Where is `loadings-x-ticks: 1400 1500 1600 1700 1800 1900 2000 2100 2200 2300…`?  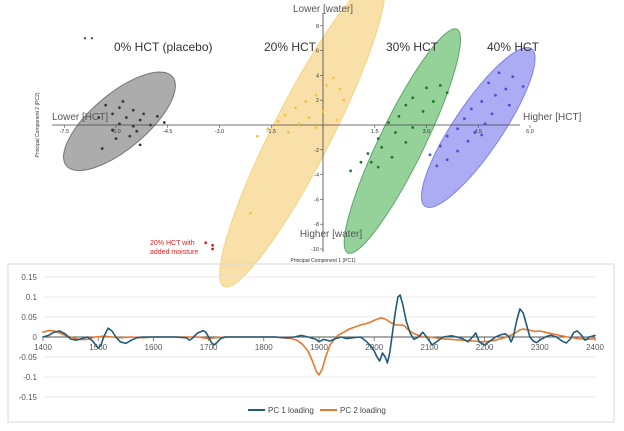 loadings-x-ticks: 1400 1500 1600 1700 1800 1900 2000 2100 2200 2300… is located at coordinates (319, 344).